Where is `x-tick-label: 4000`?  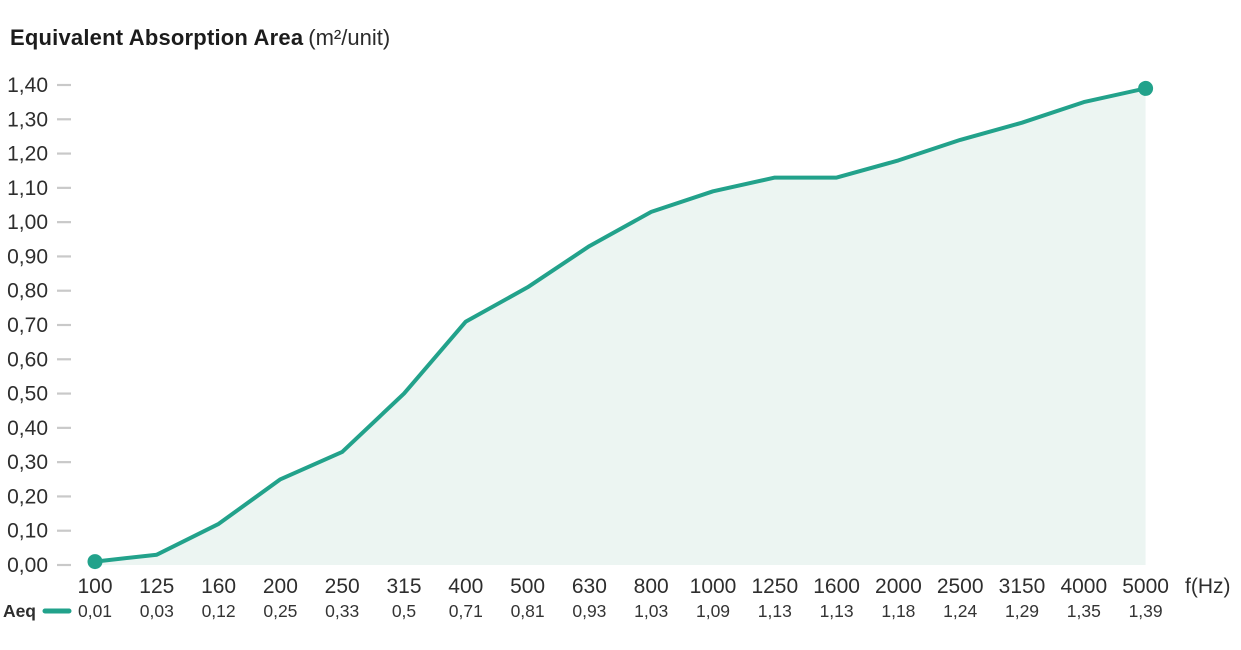 x-tick-label: 4000 is located at coordinates (1083, 586).